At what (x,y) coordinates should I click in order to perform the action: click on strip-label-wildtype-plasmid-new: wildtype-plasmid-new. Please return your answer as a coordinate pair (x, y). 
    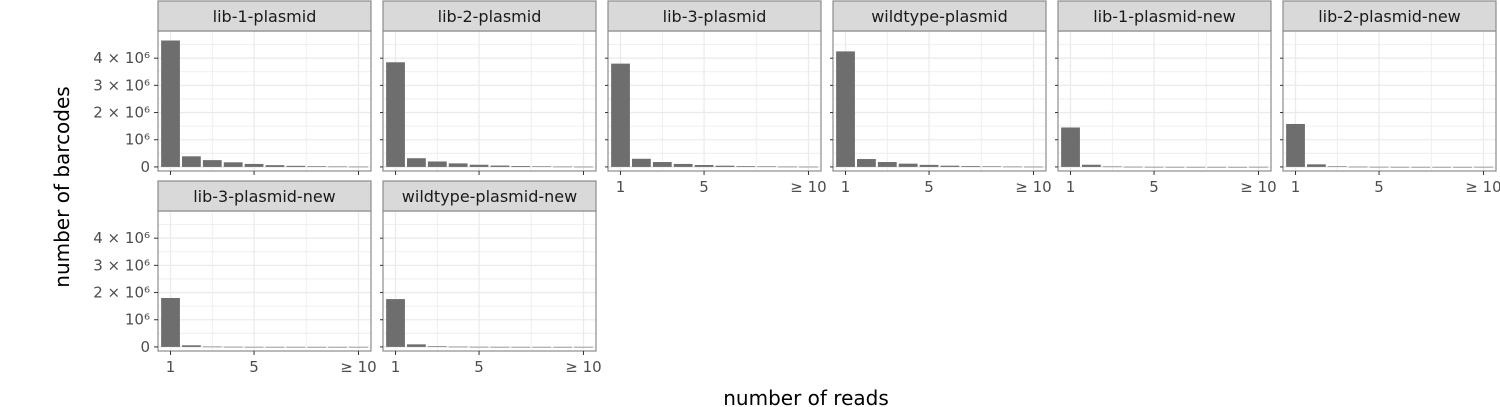
    Looking at the image, I should click on (489, 196).